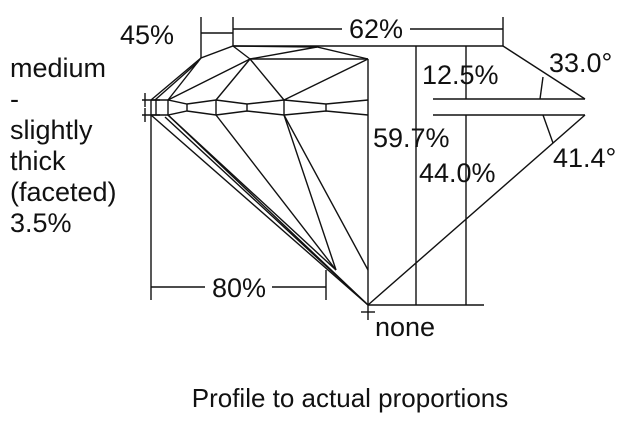 The height and width of the screenshot is (430, 640). What do you see at coordinates (41, 223) in the screenshot?
I see `girdle-line: 3.5%` at bounding box center [41, 223].